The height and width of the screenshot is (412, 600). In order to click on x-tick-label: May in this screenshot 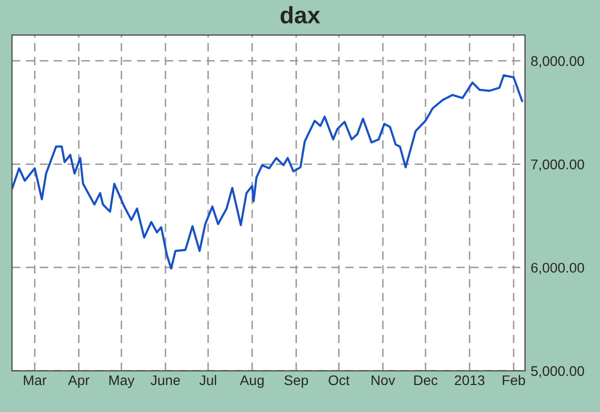, I will do `click(122, 381)`.